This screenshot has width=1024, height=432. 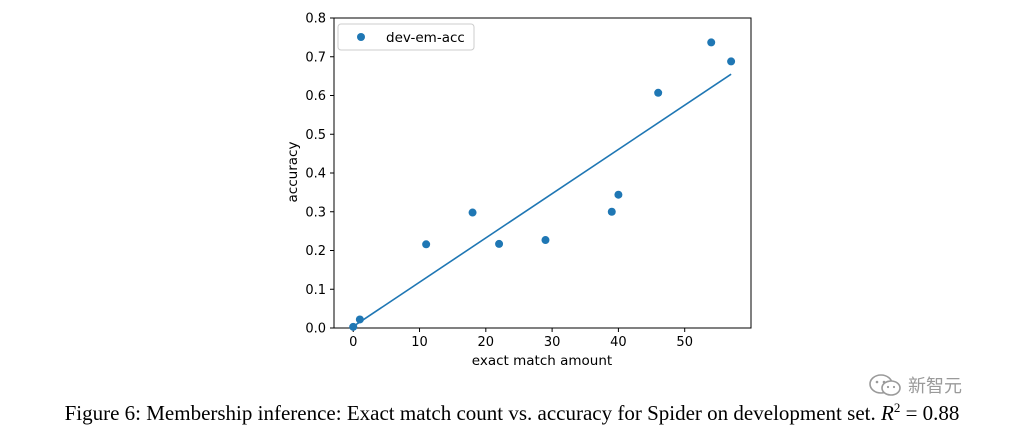 I want to click on caption-r-symbol: R, so click(x=887, y=413).